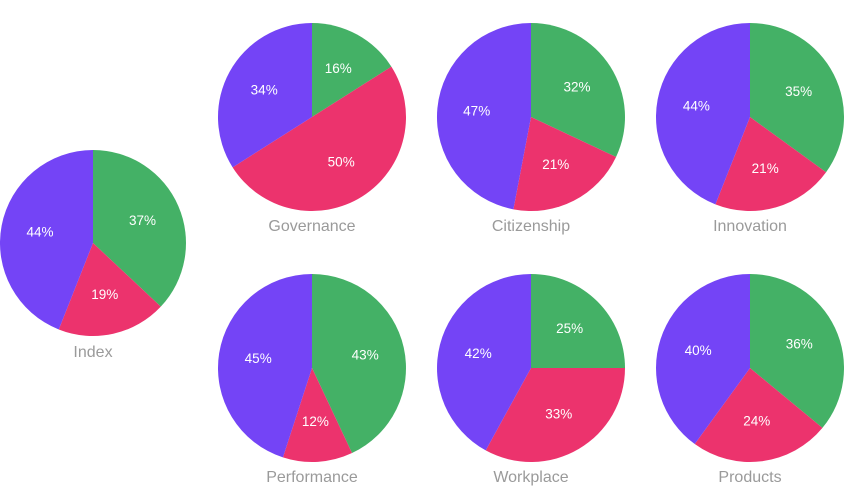  I want to click on slice-label: 32%, so click(576, 86).